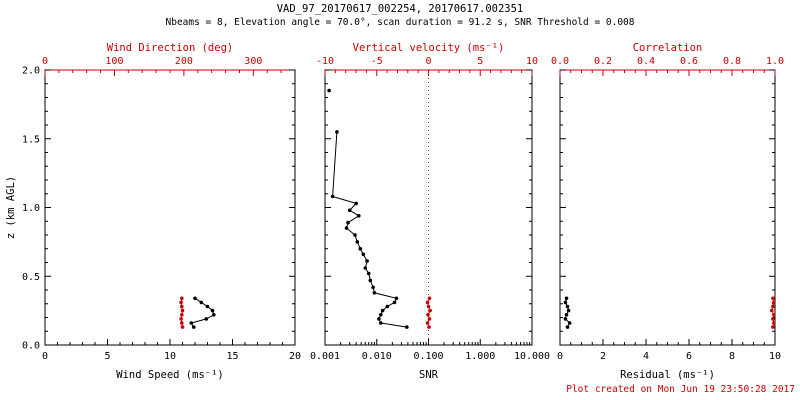  Describe the element at coordinates (31, 277) in the screenshot. I see `y-tick-label: 0.5` at that location.